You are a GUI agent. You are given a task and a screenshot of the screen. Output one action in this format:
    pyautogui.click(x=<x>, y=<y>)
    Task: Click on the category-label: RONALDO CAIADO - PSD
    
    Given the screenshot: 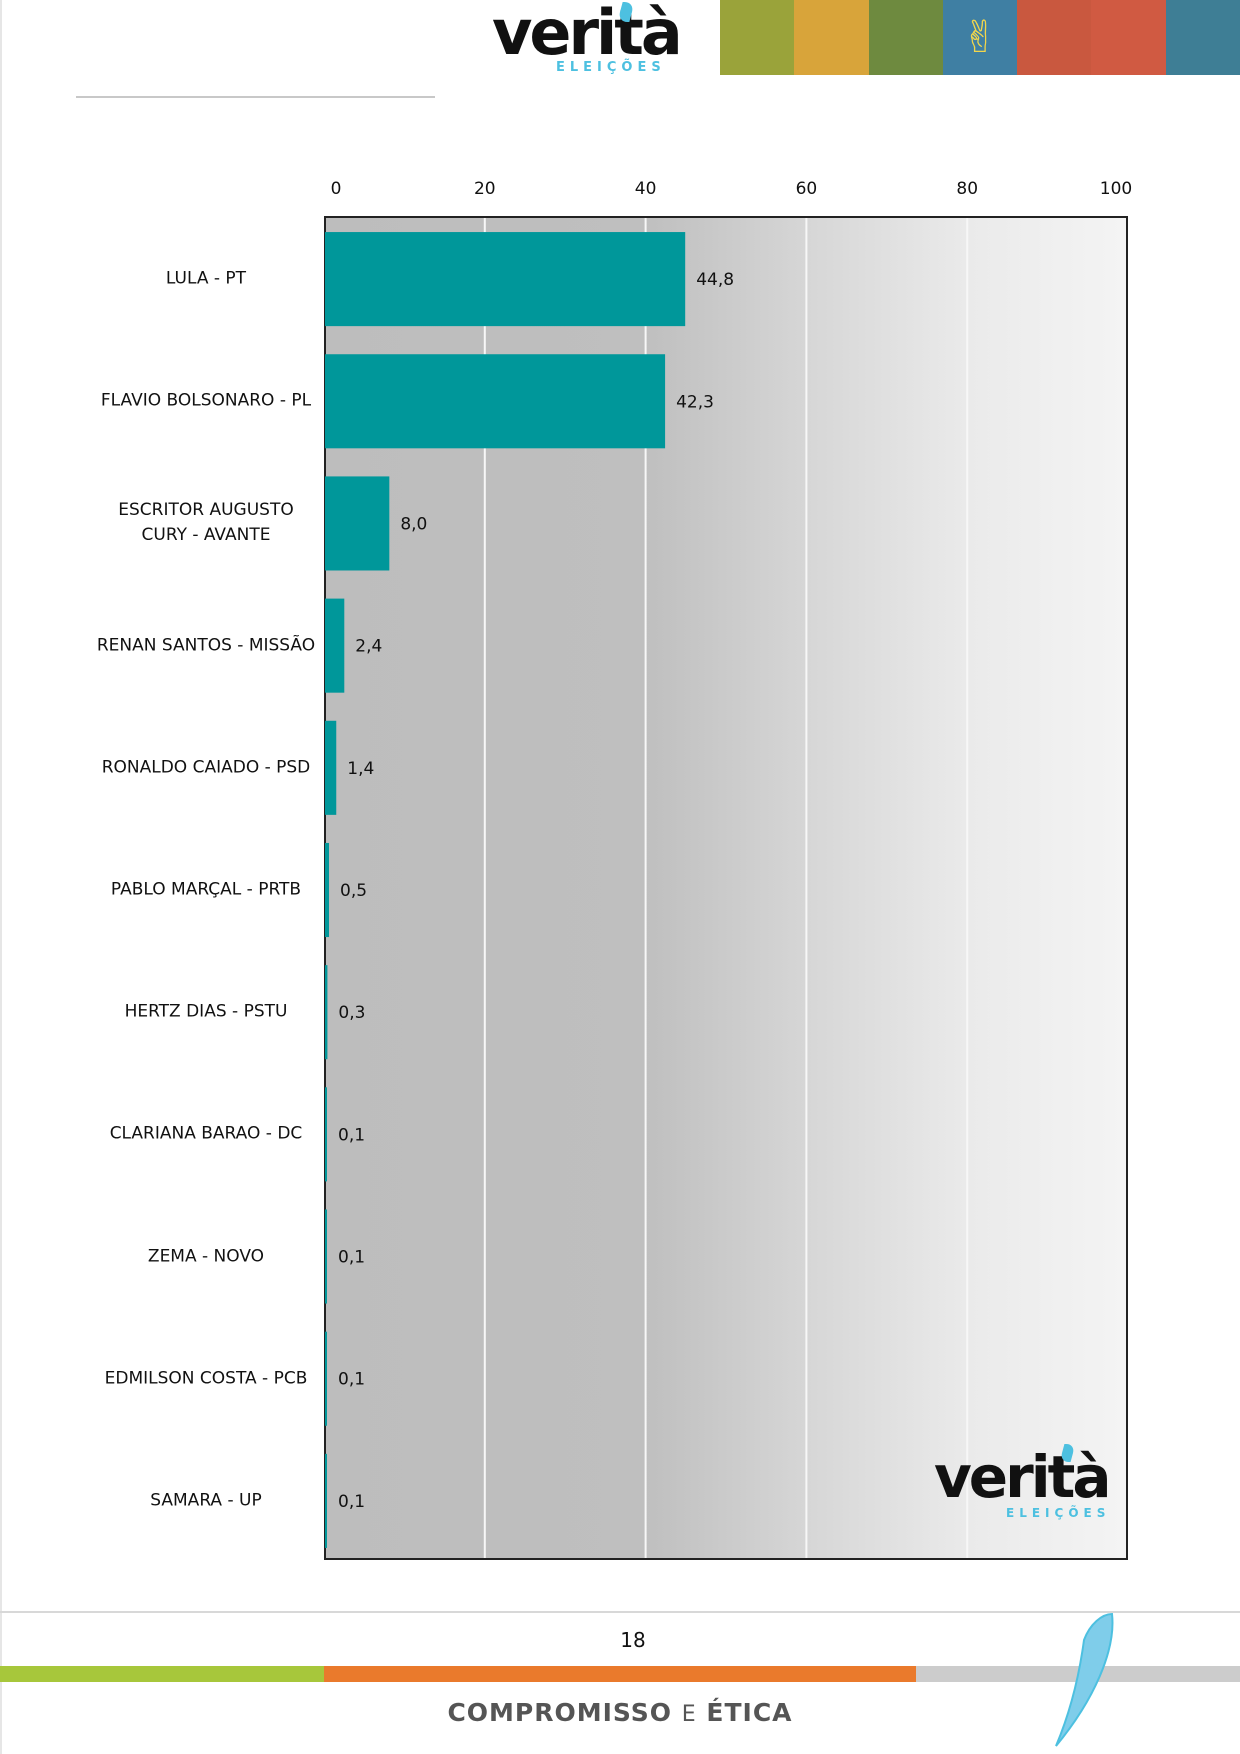 What is the action you would take?
    pyautogui.click(x=206, y=767)
    